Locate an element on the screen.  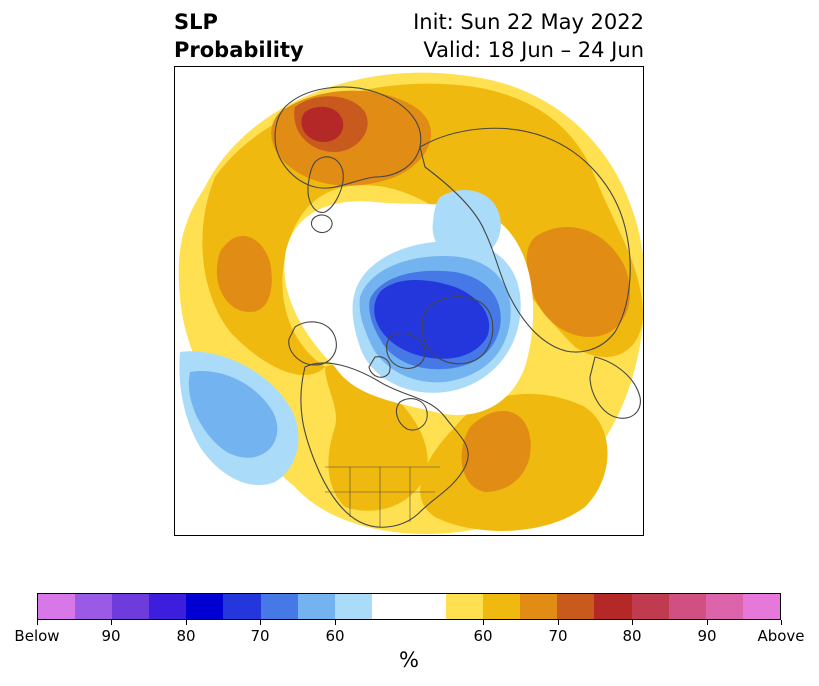
colorbar is located at coordinates (409, 606).